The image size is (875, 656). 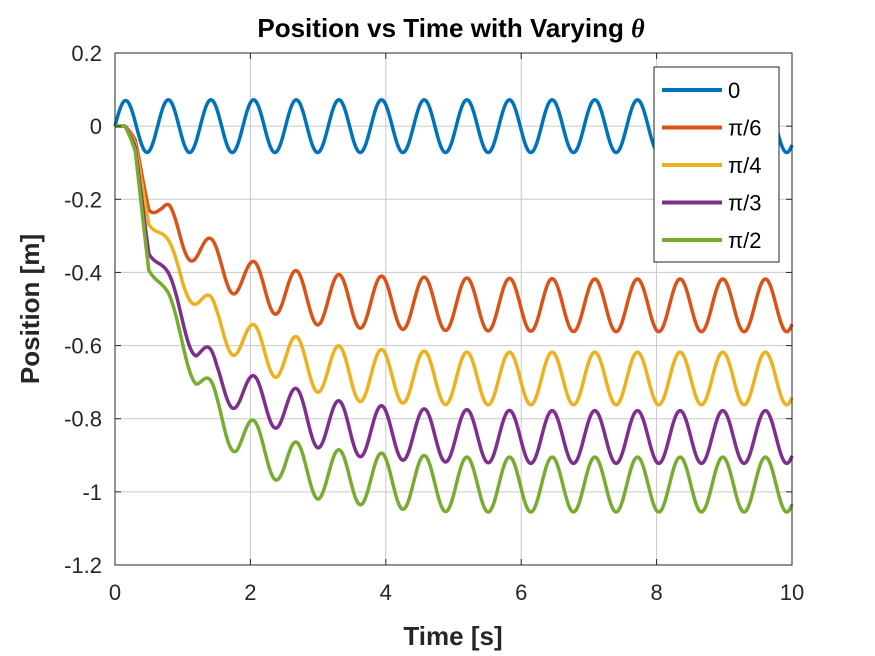 What do you see at coordinates (92, 492) in the screenshot?
I see `y-tick-label: -1` at bounding box center [92, 492].